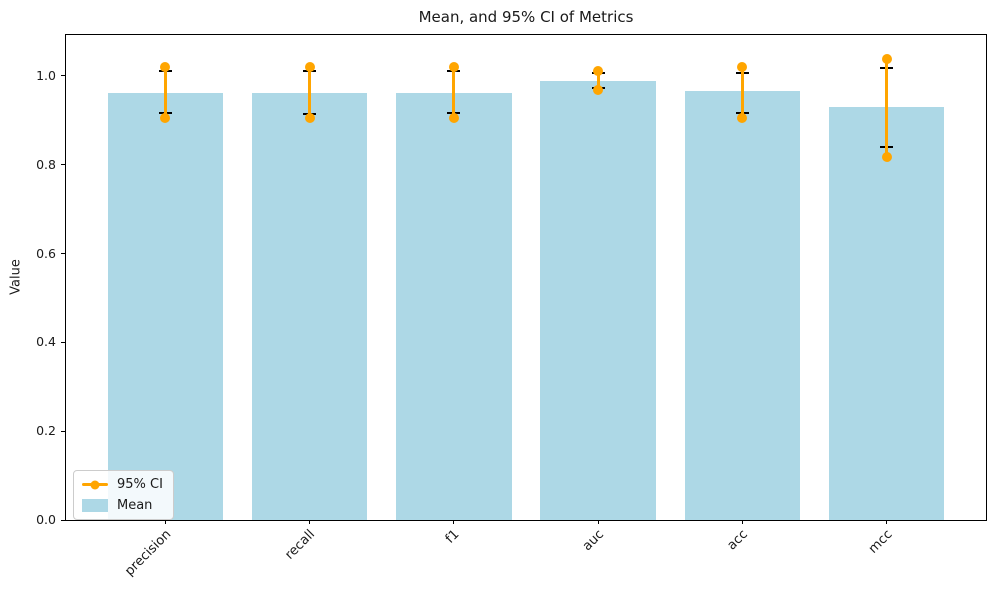 Image resolution: width=1000 pixels, height=600 pixels. Describe the element at coordinates (300, 545) in the screenshot. I see `x-axis-tick-label: recall` at that location.